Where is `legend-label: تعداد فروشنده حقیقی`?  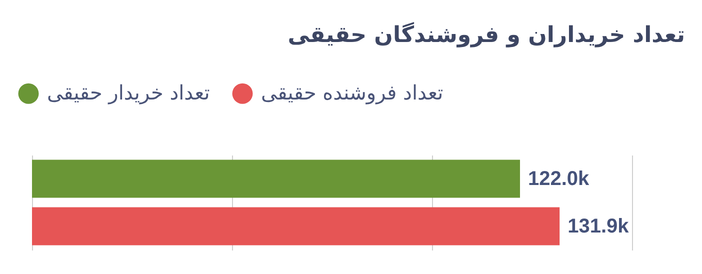 legend-label: تعداد فروشنده حقیقی is located at coordinates (352, 92).